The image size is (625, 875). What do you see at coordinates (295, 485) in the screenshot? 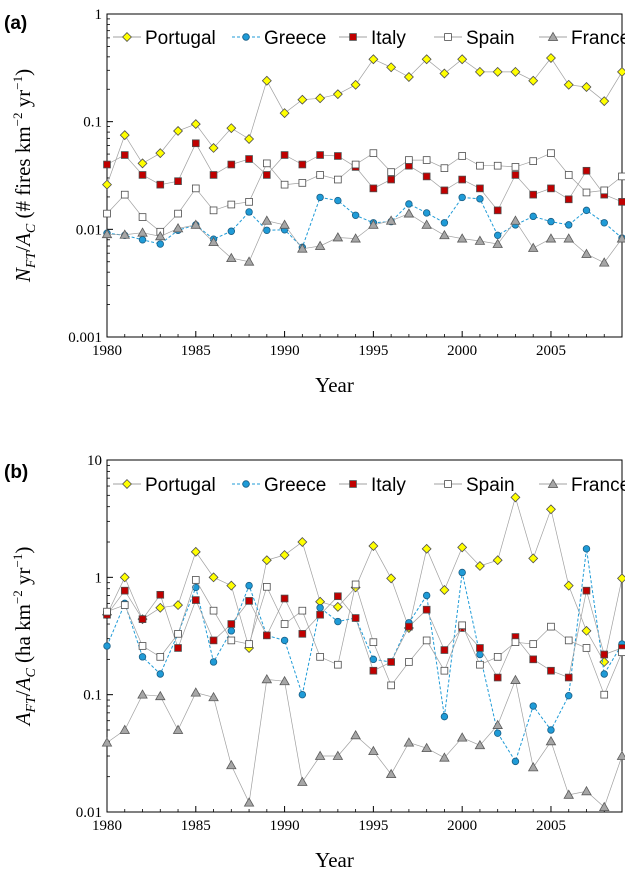
I see `legend-label-greece: Greece` at bounding box center [295, 485].